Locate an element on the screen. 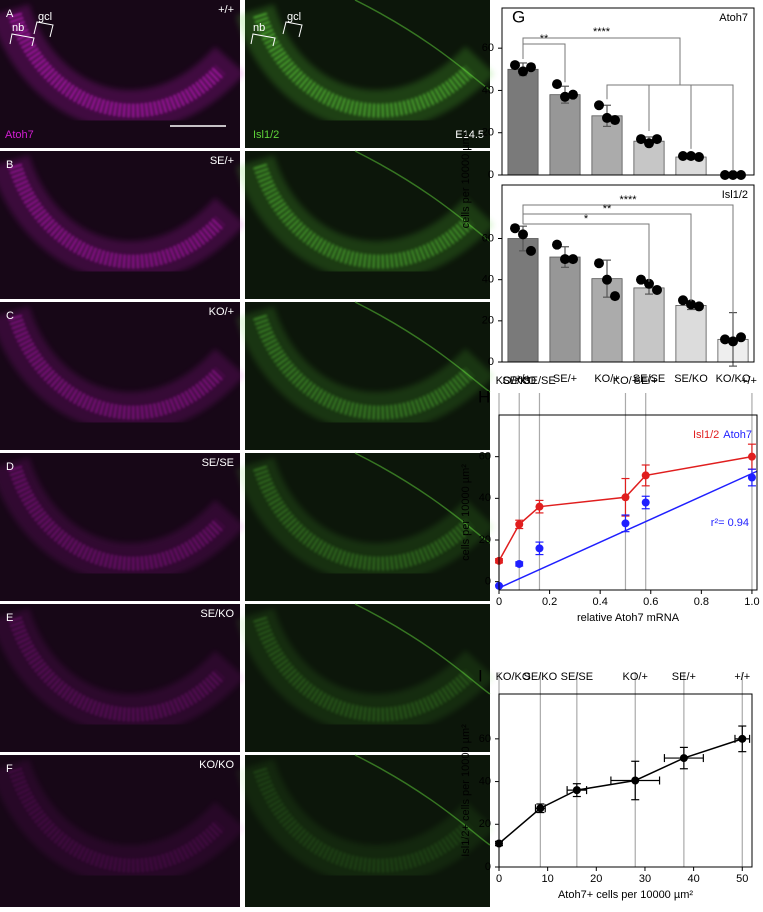 This screenshot has height=912, width=763. x-tick-label: SE/SE is located at coordinates (649, 379).